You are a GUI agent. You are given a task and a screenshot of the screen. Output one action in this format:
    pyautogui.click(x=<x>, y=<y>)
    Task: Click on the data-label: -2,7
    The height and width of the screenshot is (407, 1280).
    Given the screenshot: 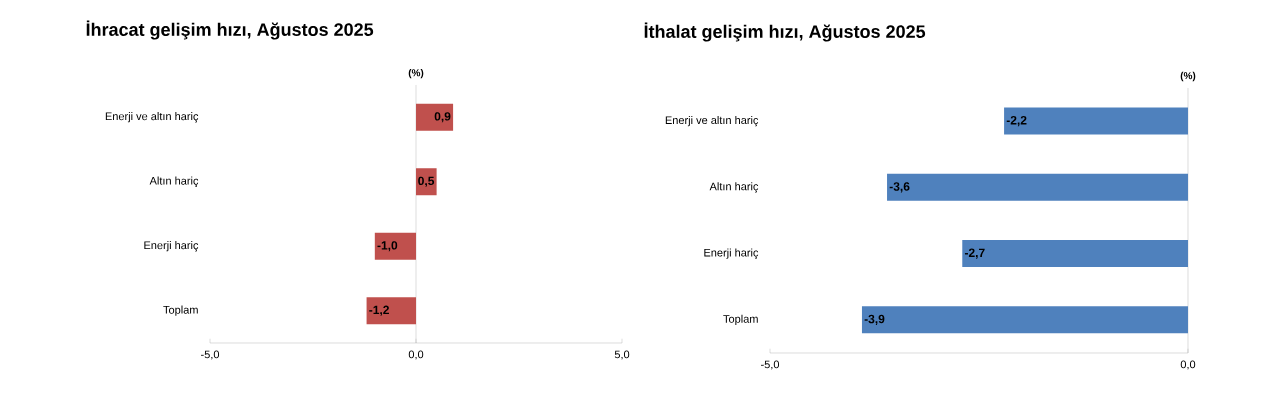 What is the action you would take?
    pyautogui.click(x=974, y=253)
    